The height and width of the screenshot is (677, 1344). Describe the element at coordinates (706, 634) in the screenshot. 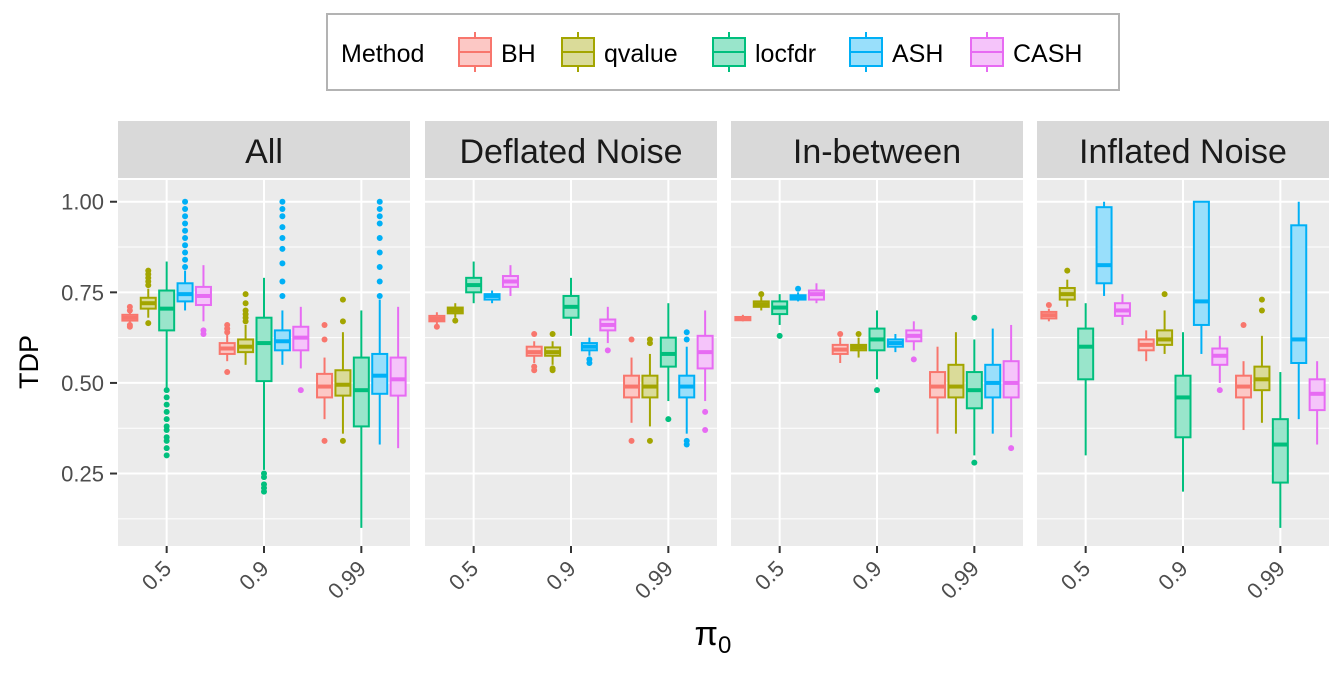

I see `x-axis-title: π` at that location.